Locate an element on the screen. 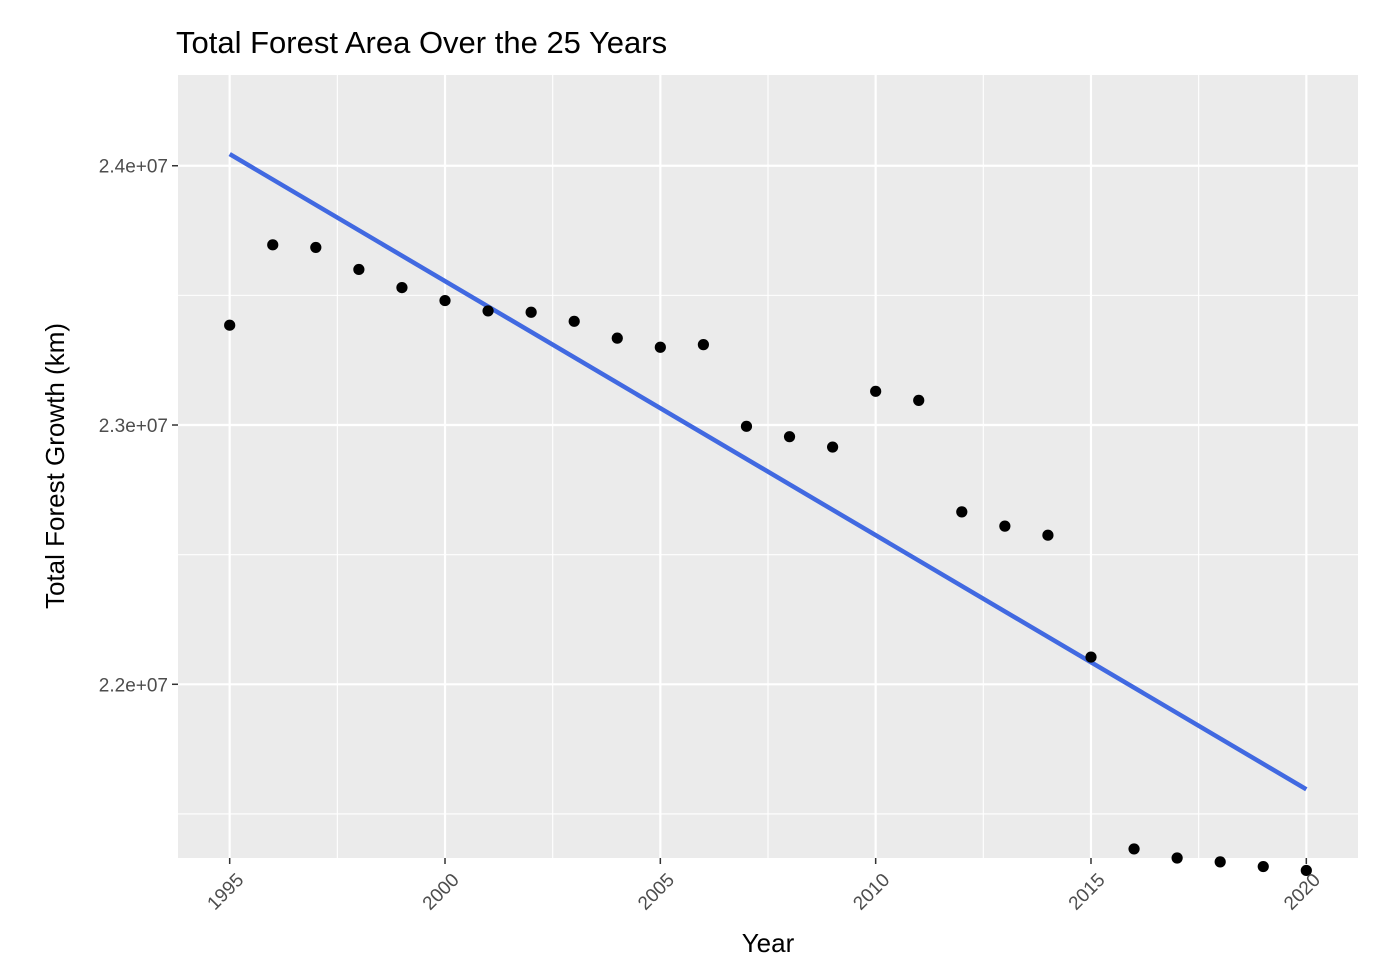 This screenshot has width=1376, height=968. y-axis: 2.2e+07 2.3e+07 2.4e+07 is located at coordinates (138, 426).